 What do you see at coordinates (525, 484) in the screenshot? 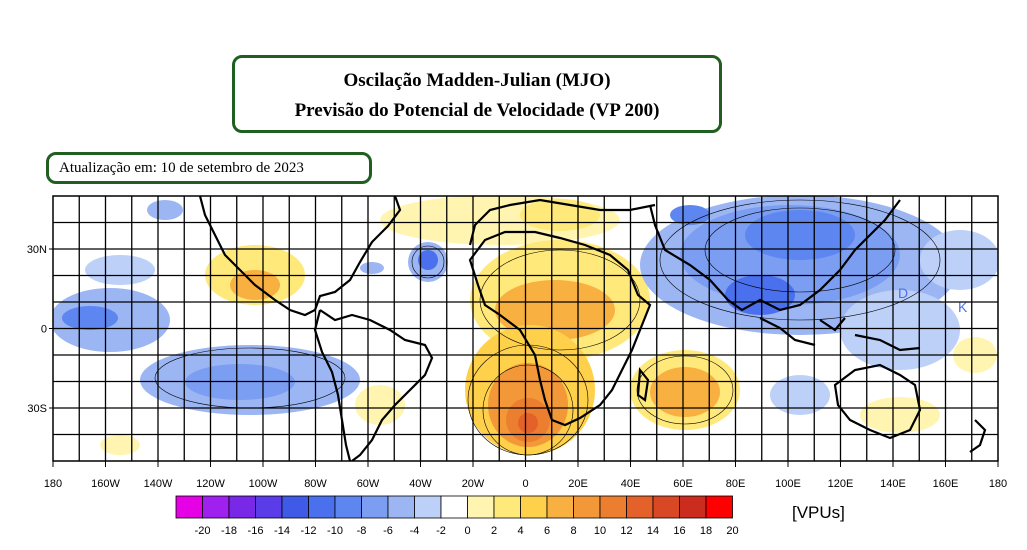
I see `lon-tick-label: 0` at bounding box center [525, 484].